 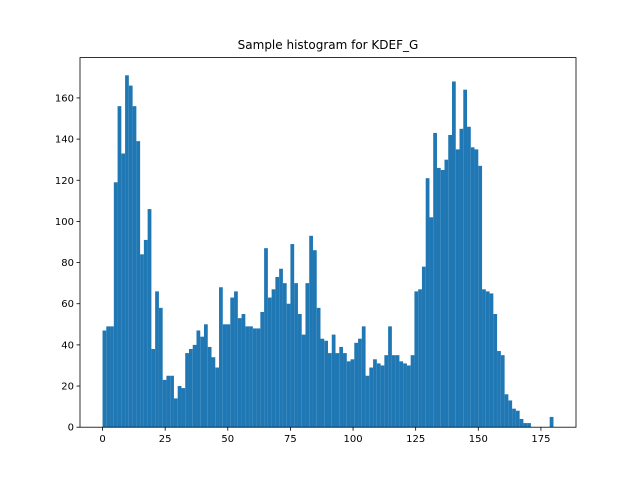 I want to click on x-tick-label: 75, so click(x=290, y=439).